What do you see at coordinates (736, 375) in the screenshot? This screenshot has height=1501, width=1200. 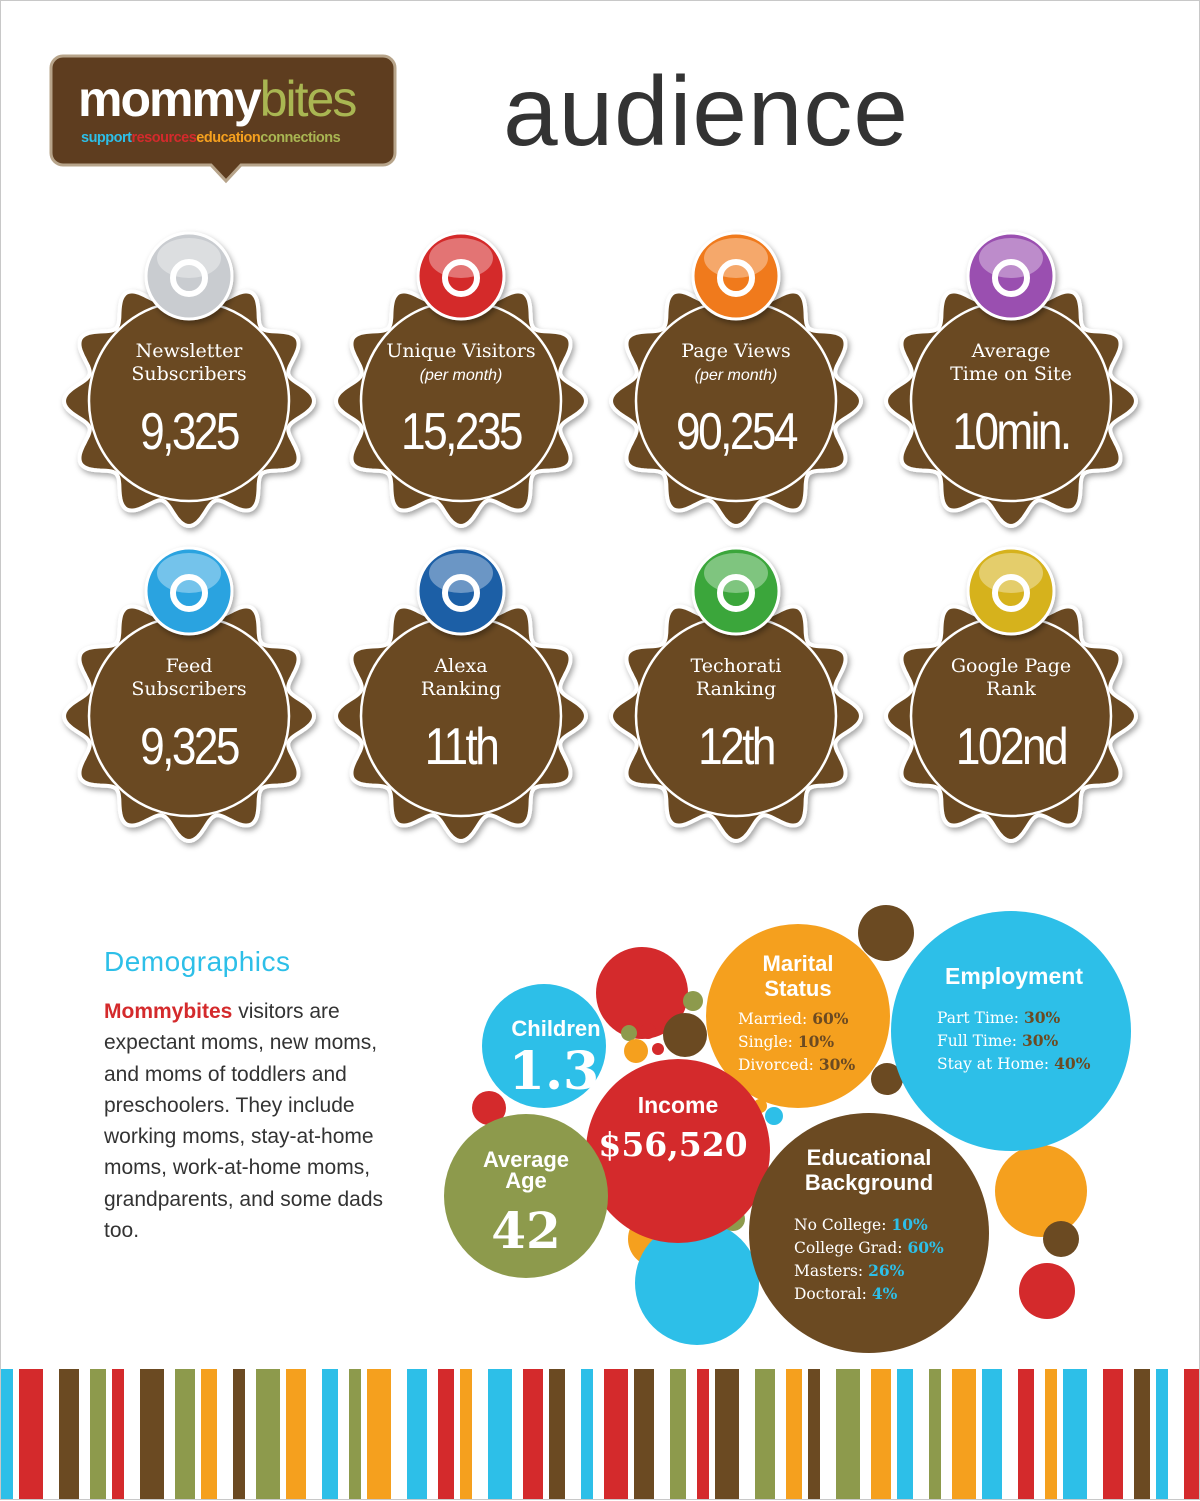 I see `badge-sublabel: (per month)` at bounding box center [736, 375].